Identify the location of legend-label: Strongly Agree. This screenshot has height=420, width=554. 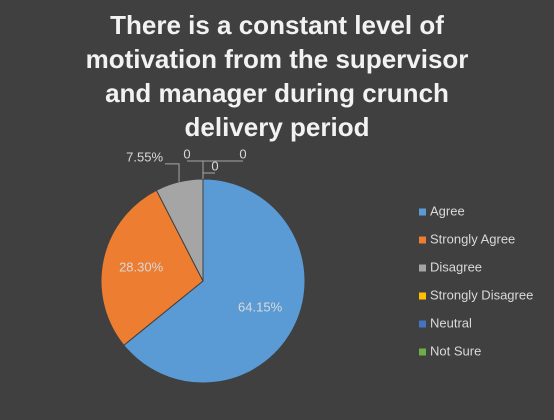
(472, 238).